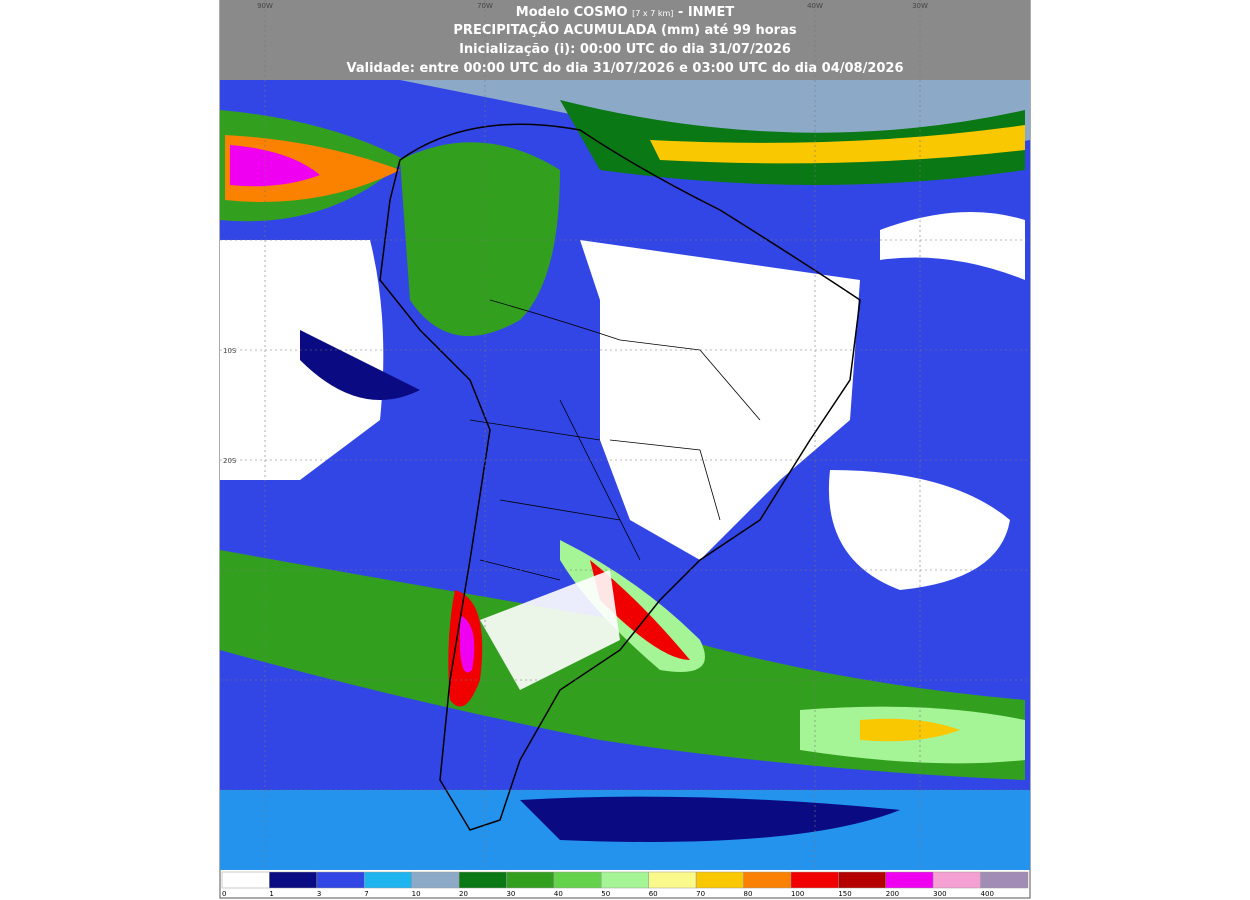 Image resolution: width=1250 pixels, height=900 pixels. Describe the element at coordinates (366, 894) in the screenshot. I see `legend-label: 7` at that location.